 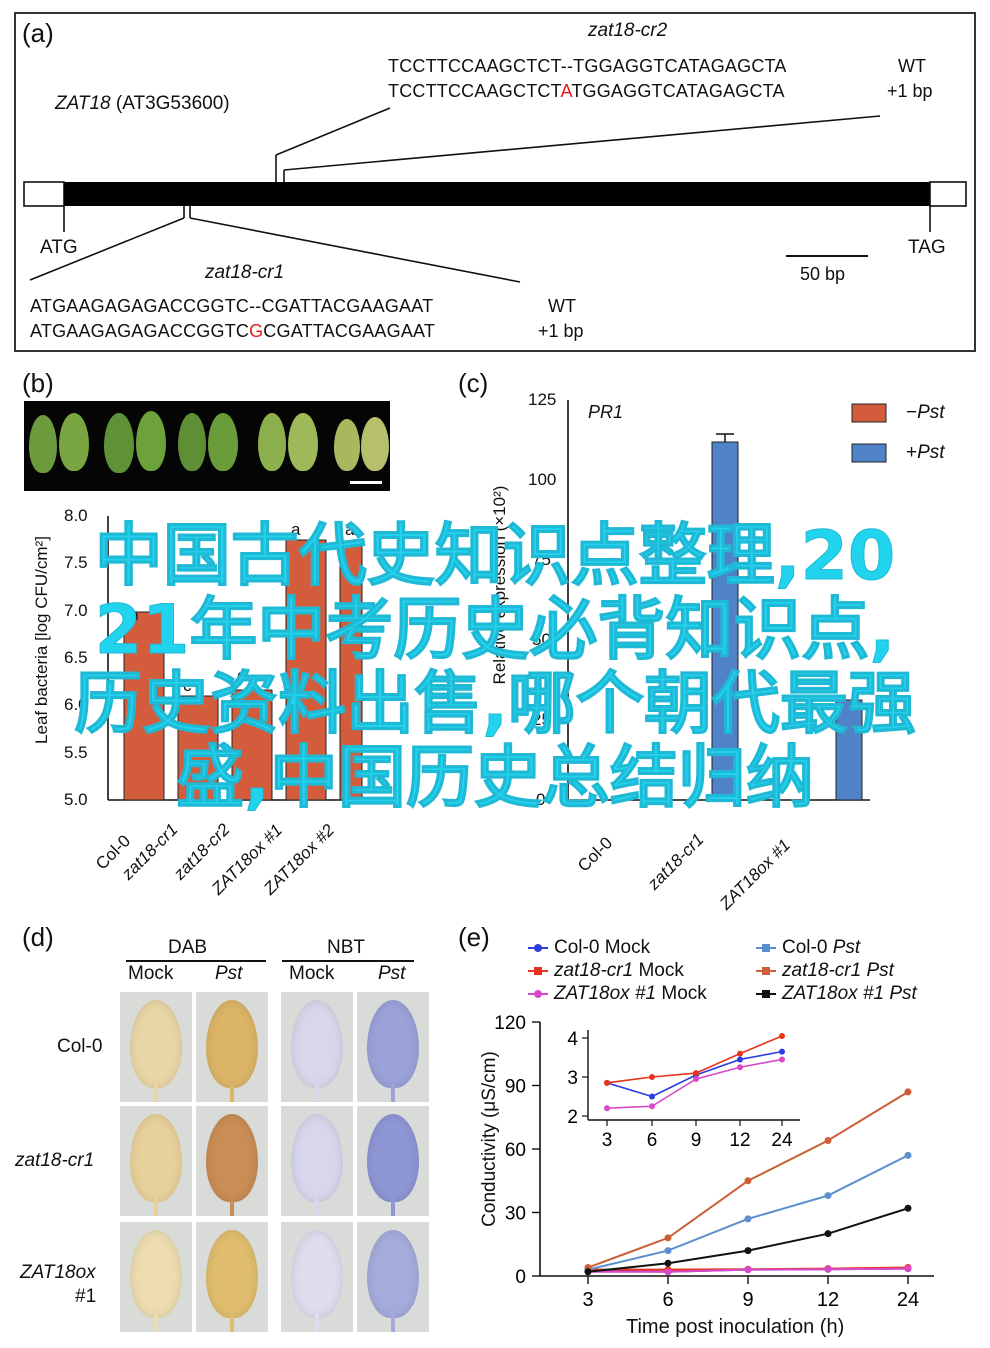 I want to click on e-y-tick-label: 90, so click(x=515, y=1087).